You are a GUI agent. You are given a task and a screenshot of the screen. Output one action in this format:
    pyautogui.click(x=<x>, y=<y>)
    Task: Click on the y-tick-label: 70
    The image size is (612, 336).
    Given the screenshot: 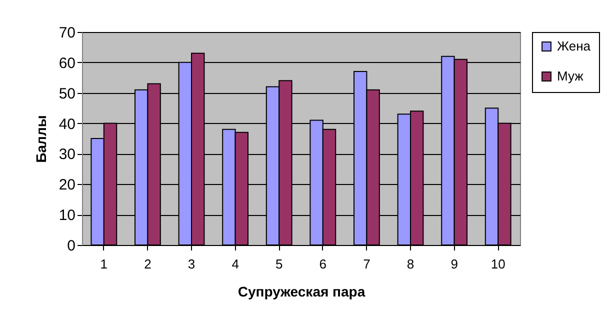 What is the action you would take?
    pyautogui.click(x=67, y=33)
    